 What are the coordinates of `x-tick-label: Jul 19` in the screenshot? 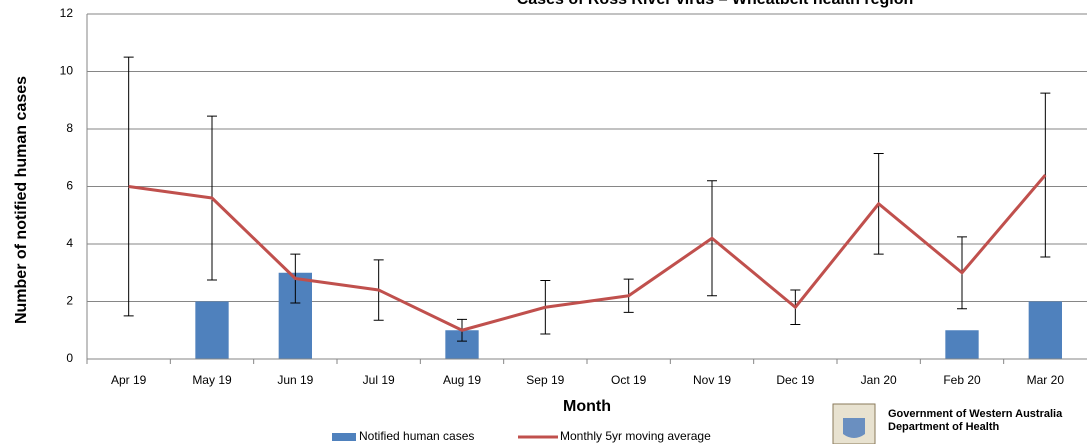 It's located at (379, 380).